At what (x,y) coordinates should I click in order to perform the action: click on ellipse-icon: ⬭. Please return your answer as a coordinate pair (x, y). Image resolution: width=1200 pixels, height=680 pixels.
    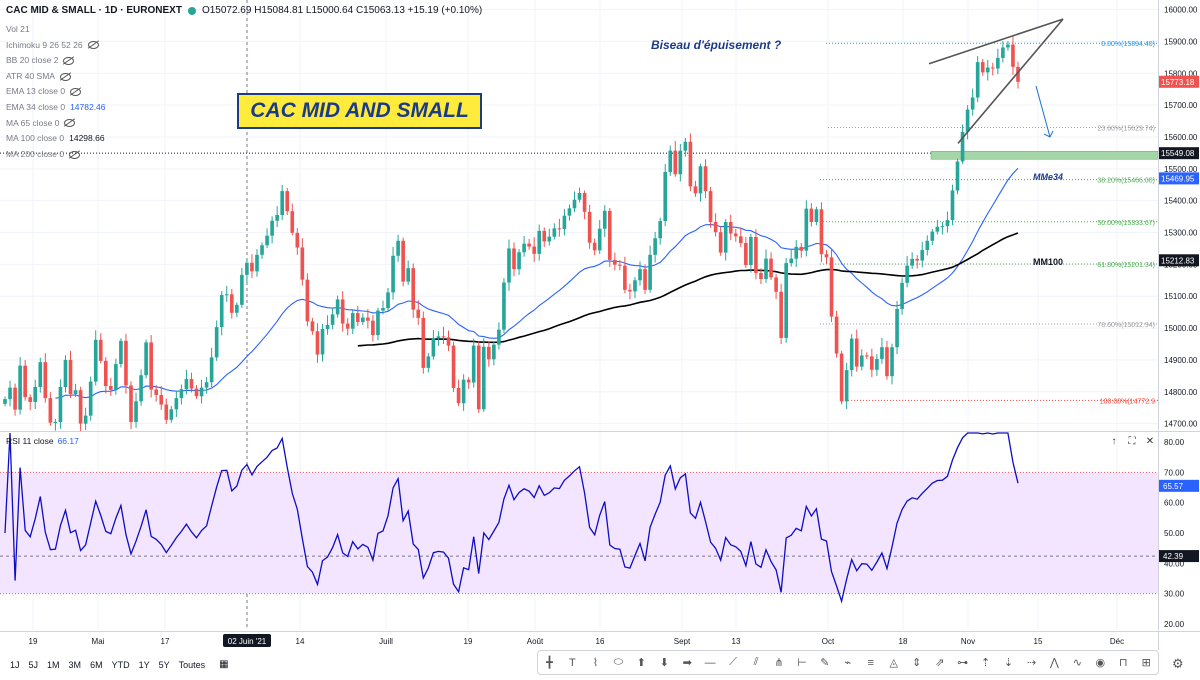
    Looking at the image, I should click on (618, 662).